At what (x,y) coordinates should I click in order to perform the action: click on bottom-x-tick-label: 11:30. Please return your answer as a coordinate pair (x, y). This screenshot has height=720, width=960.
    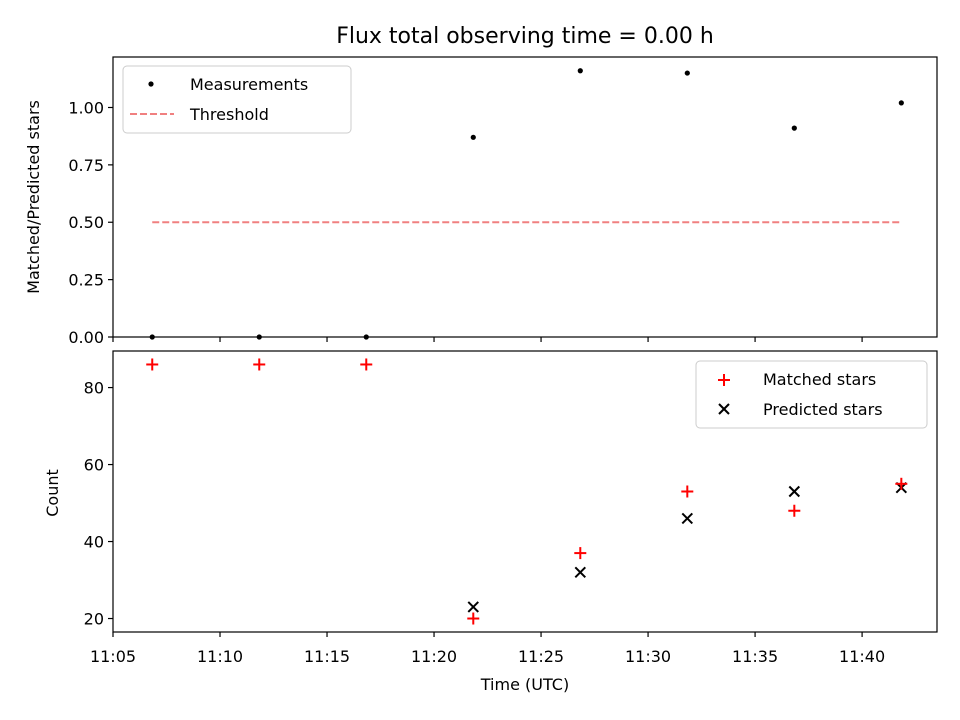
    Looking at the image, I should click on (648, 656).